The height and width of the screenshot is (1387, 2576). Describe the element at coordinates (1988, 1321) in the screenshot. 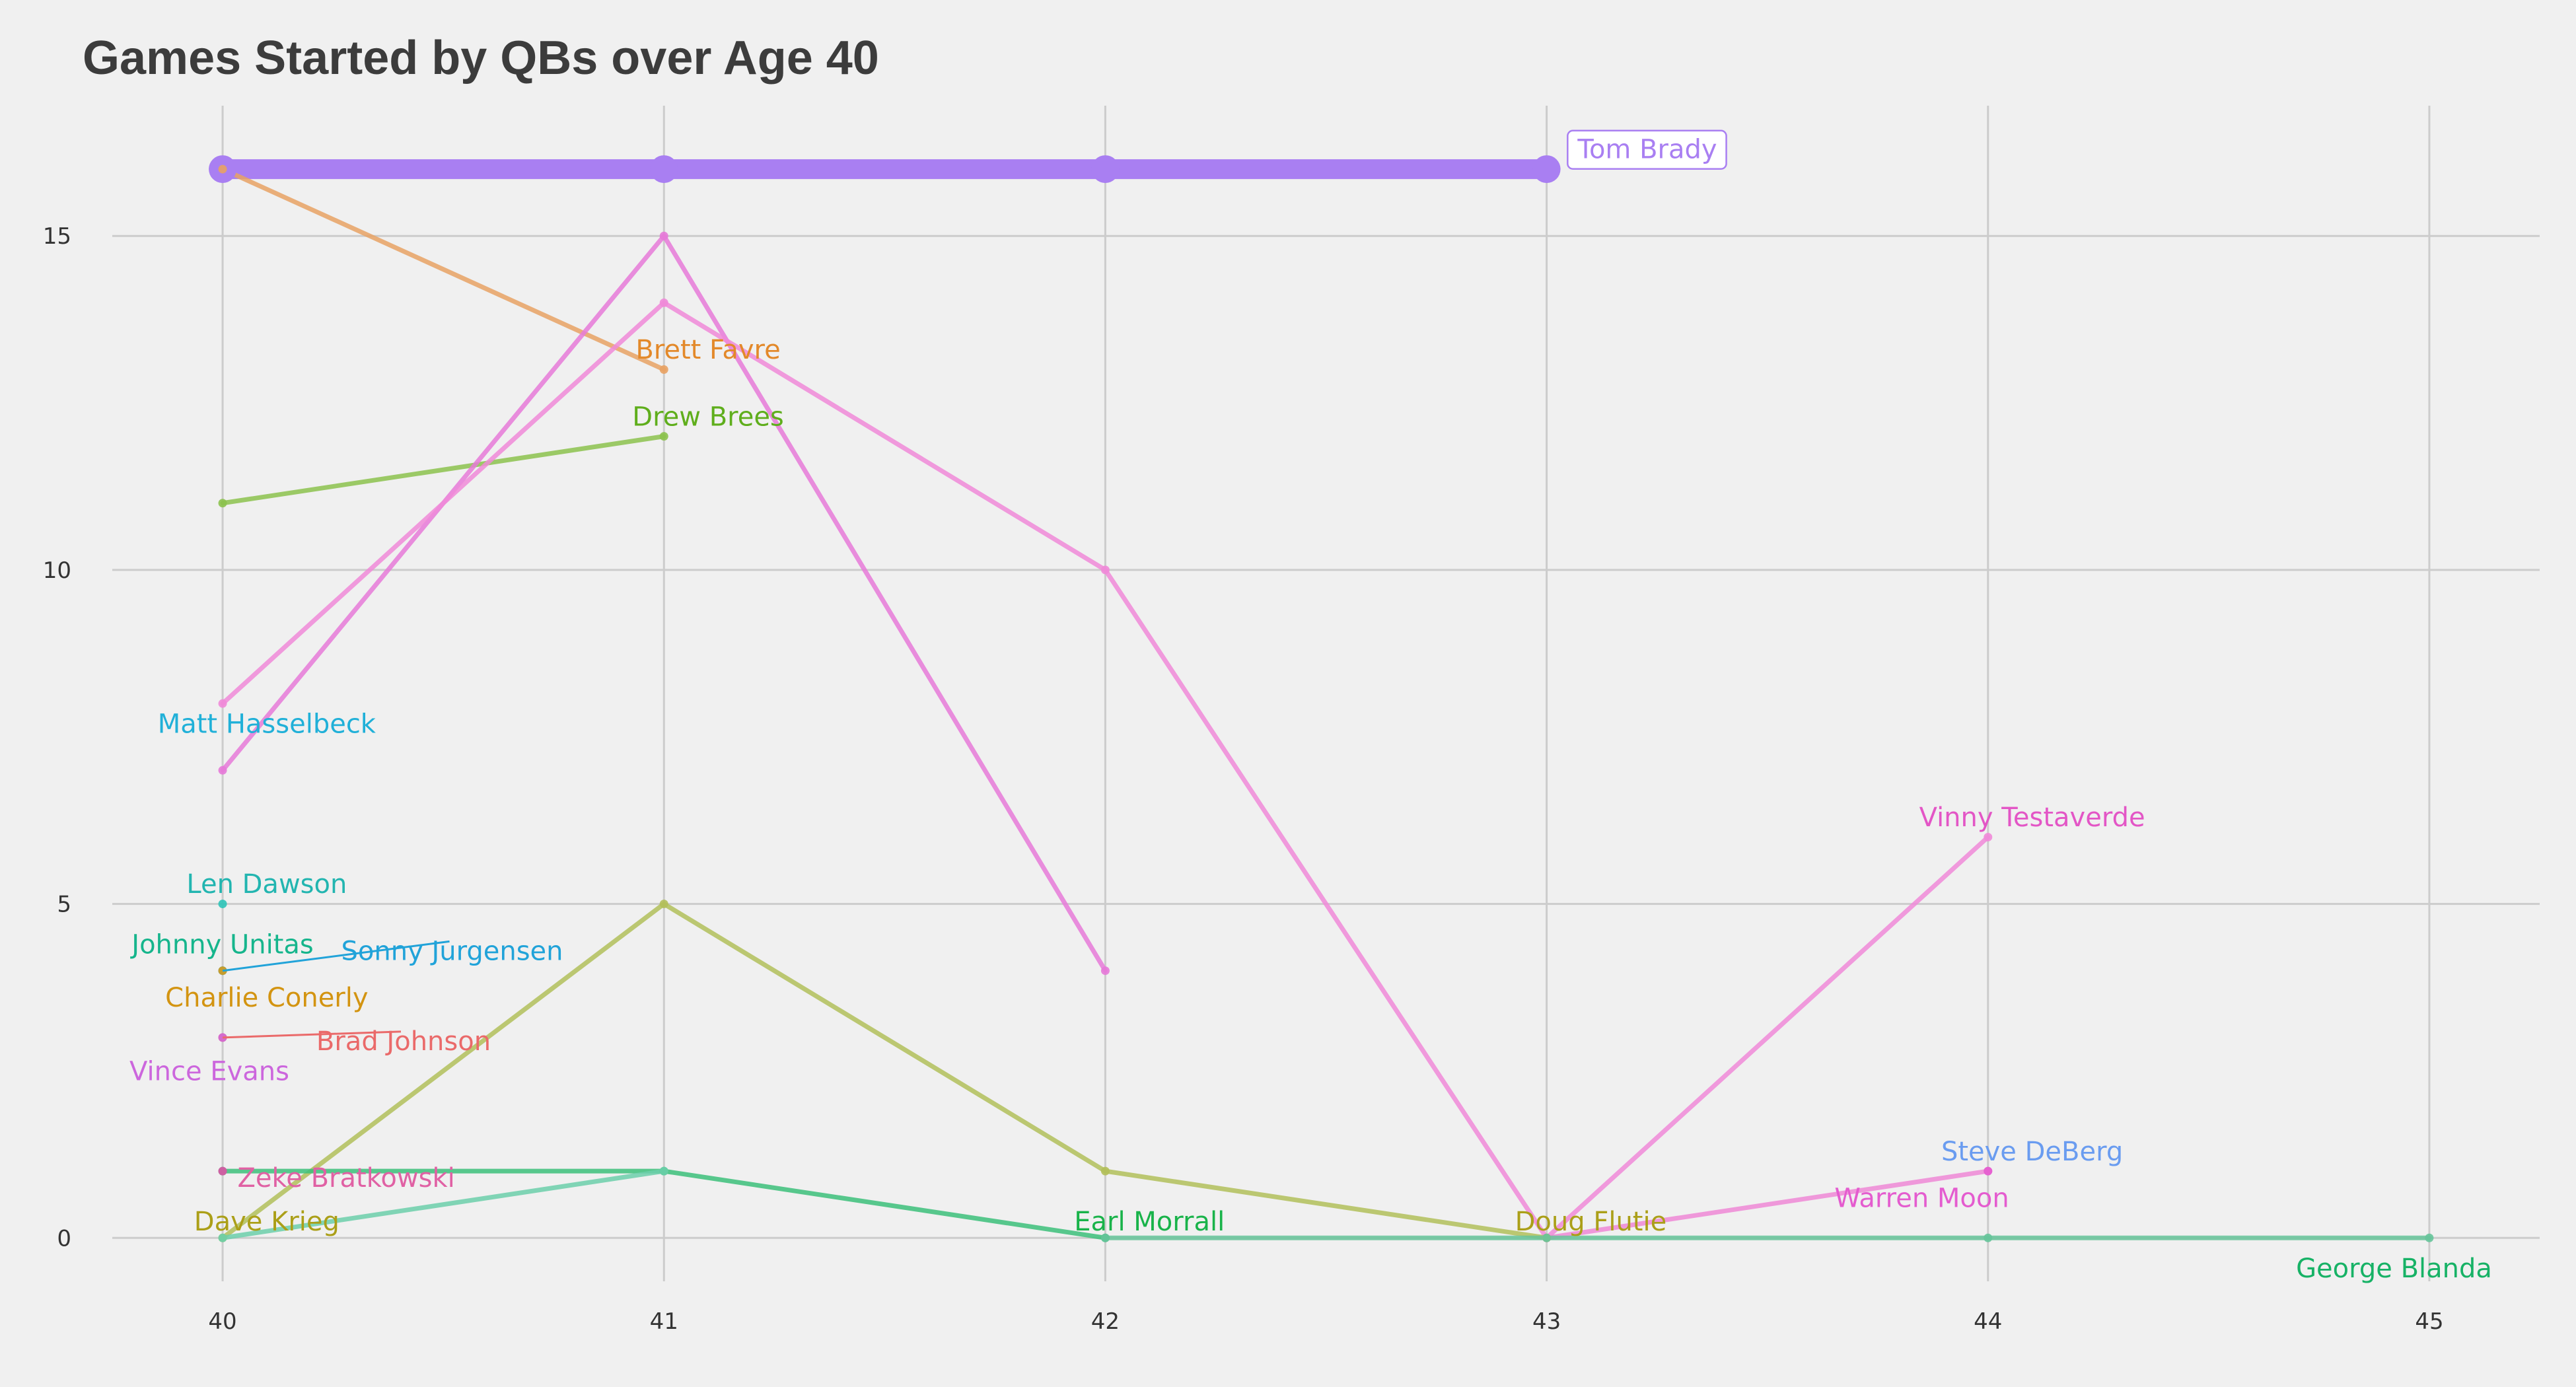

I see `x-tick-label: 44` at that location.